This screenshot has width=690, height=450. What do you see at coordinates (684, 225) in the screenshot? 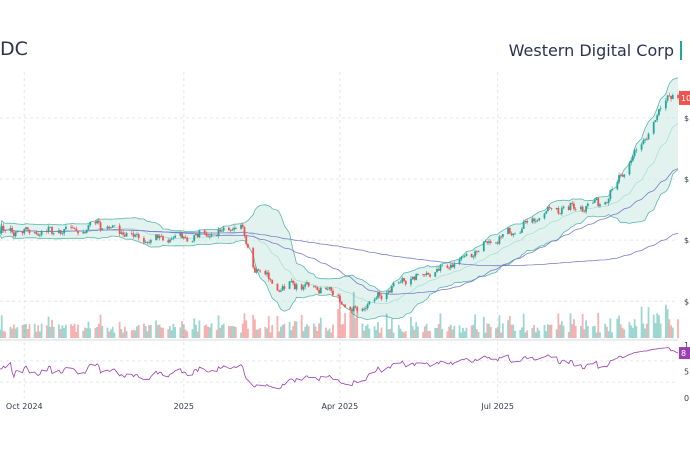
I see `badges: 10 8` at bounding box center [684, 225].